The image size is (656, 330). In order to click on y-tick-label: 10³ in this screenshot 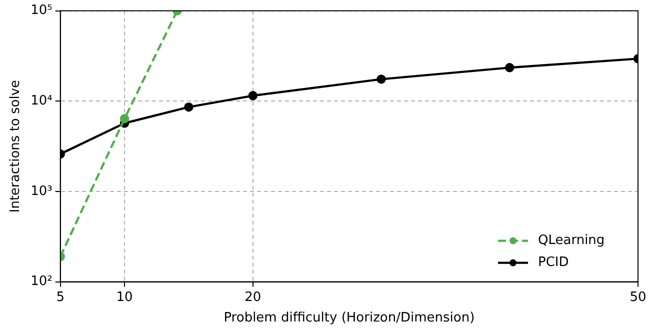, I will do `click(41, 191)`.